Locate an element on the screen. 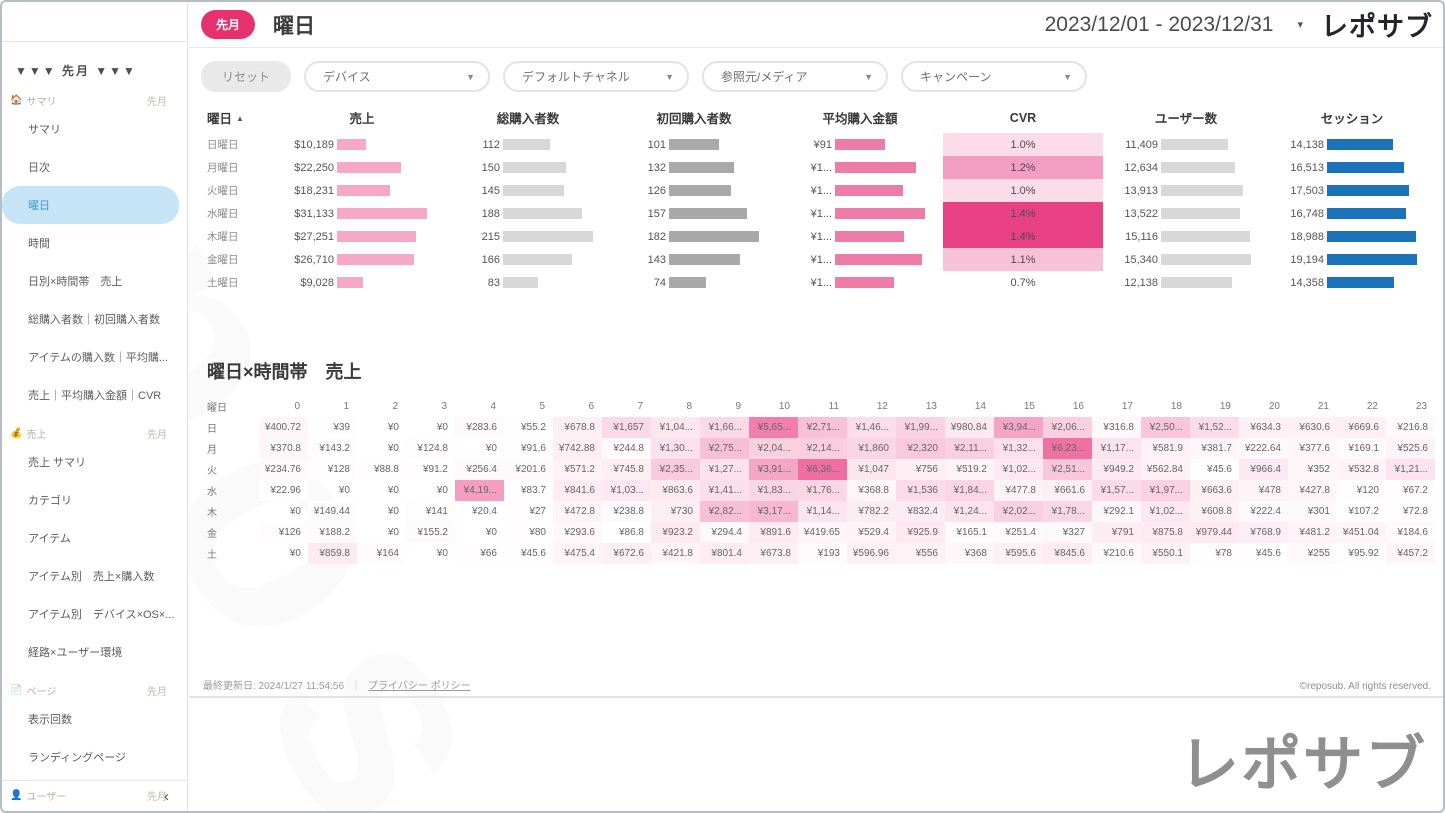 The height and width of the screenshot is (813, 1445). heatmap-day-label: 月 is located at coordinates (212, 450).